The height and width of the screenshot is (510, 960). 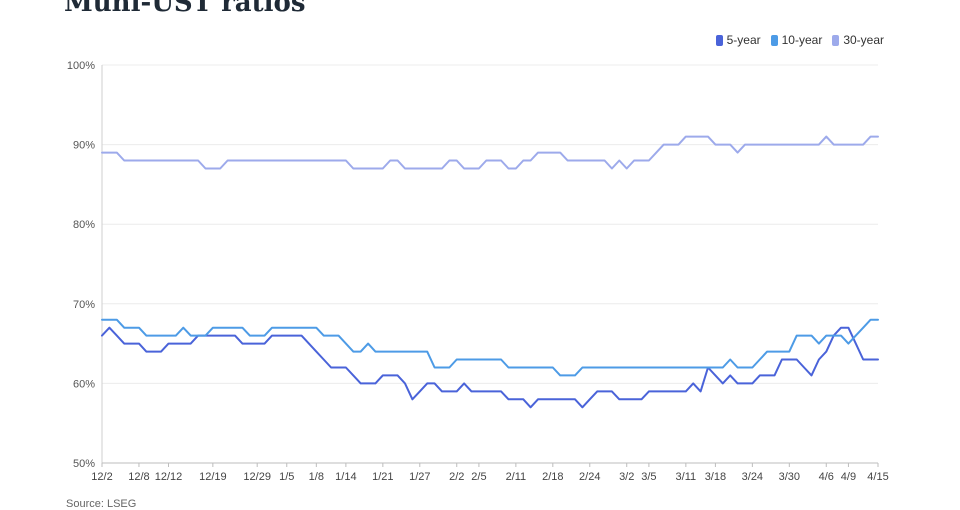 I want to click on x-tick-label: 2/2, so click(x=456, y=477).